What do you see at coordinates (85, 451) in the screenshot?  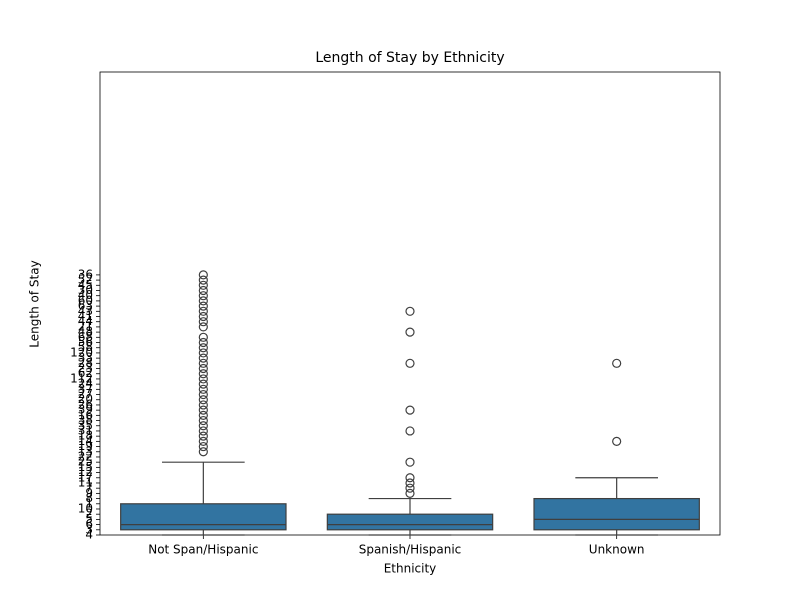 I see `y-tick-label: 13` at bounding box center [85, 451].